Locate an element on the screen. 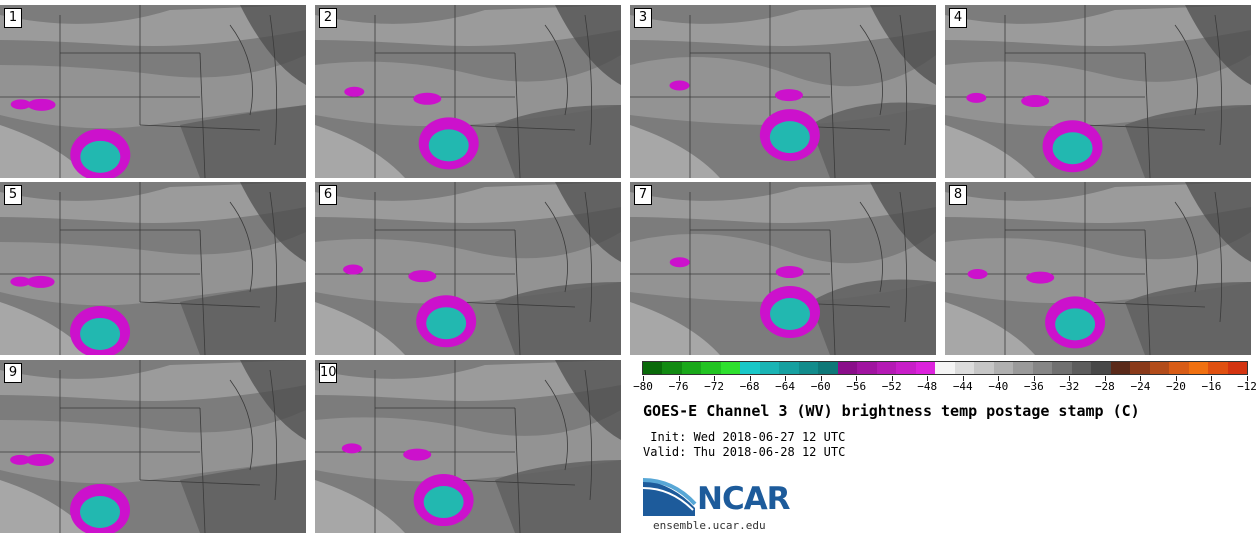  colorbar-tick-label: −72 is located at coordinates (714, 386).